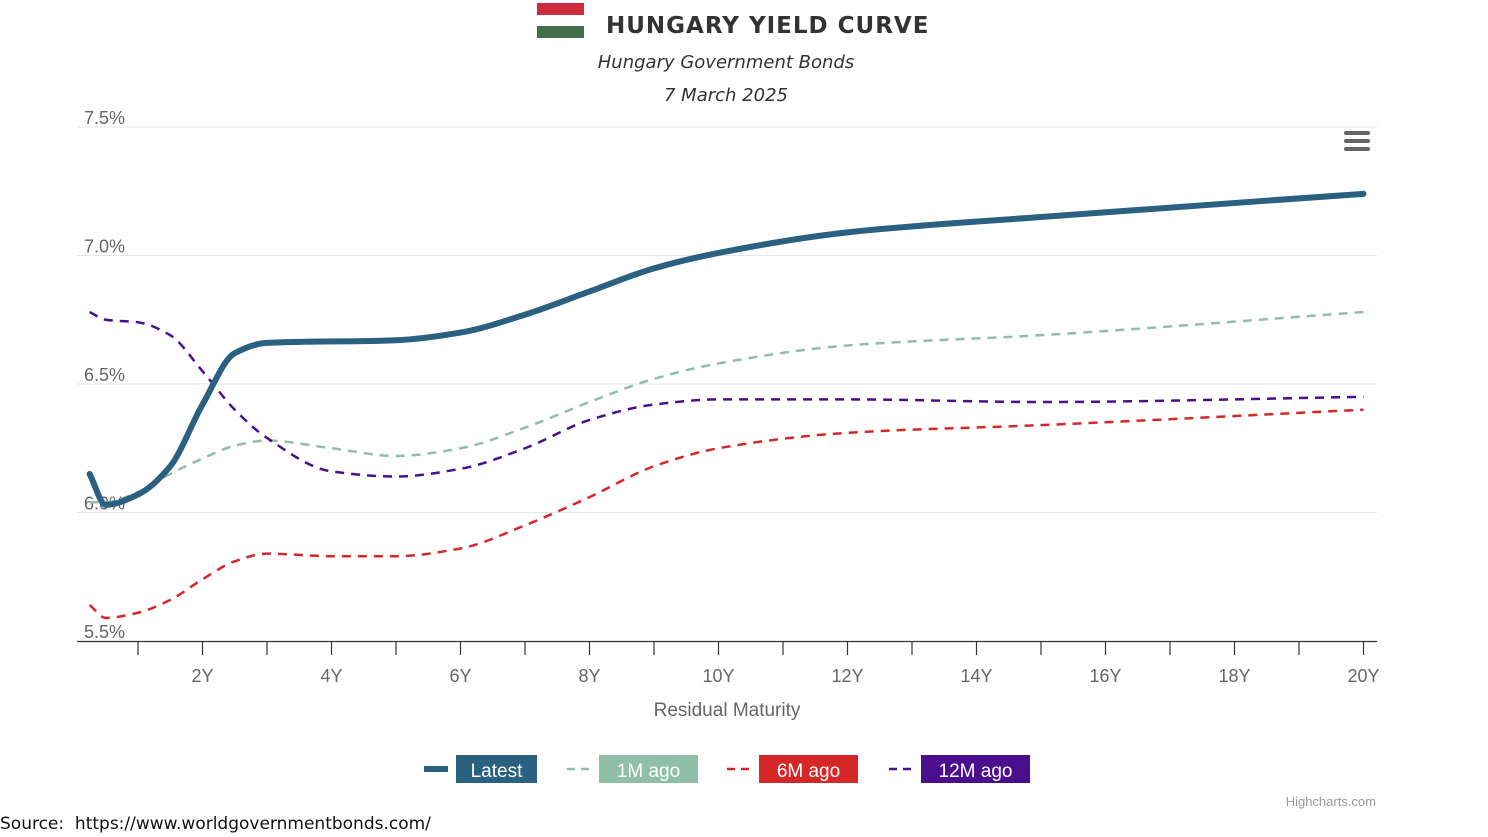  Describe the element at coordinates (460, 676) in the screenshot. I see `x-tick-label: 6Y` at that location.